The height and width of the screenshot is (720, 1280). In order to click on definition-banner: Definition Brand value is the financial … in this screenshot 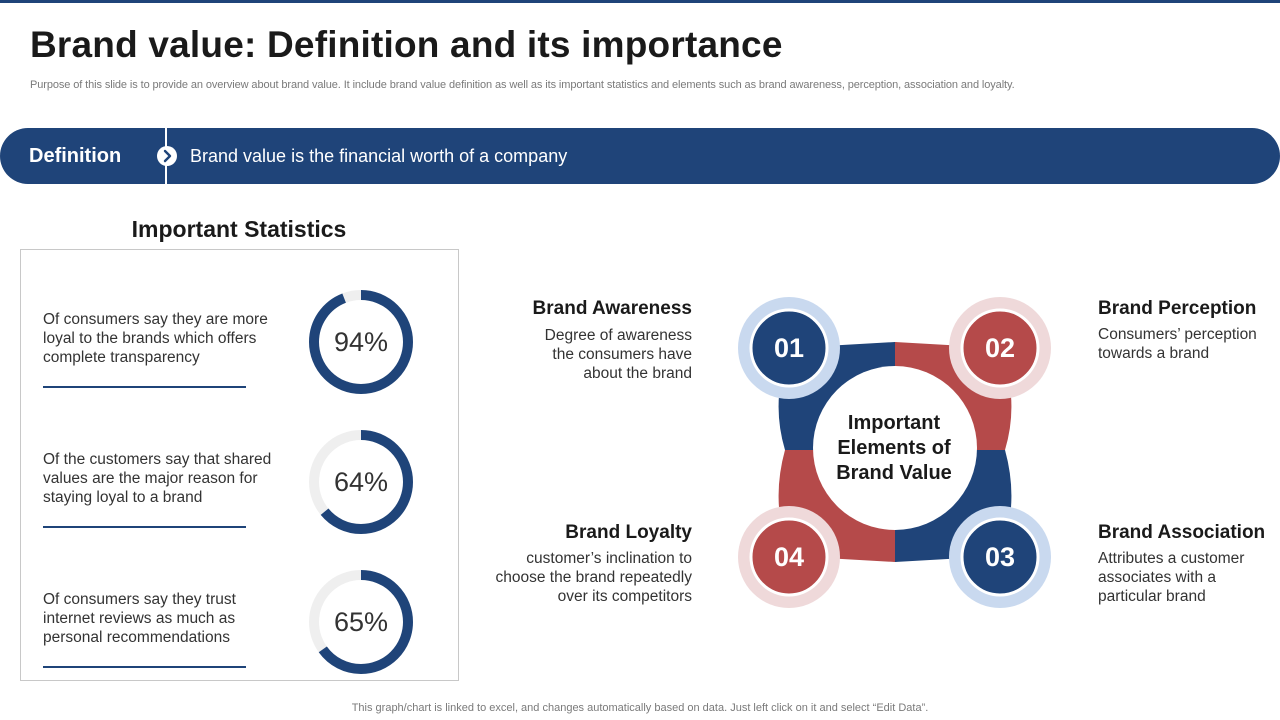, I will do `click(640, 156)`.